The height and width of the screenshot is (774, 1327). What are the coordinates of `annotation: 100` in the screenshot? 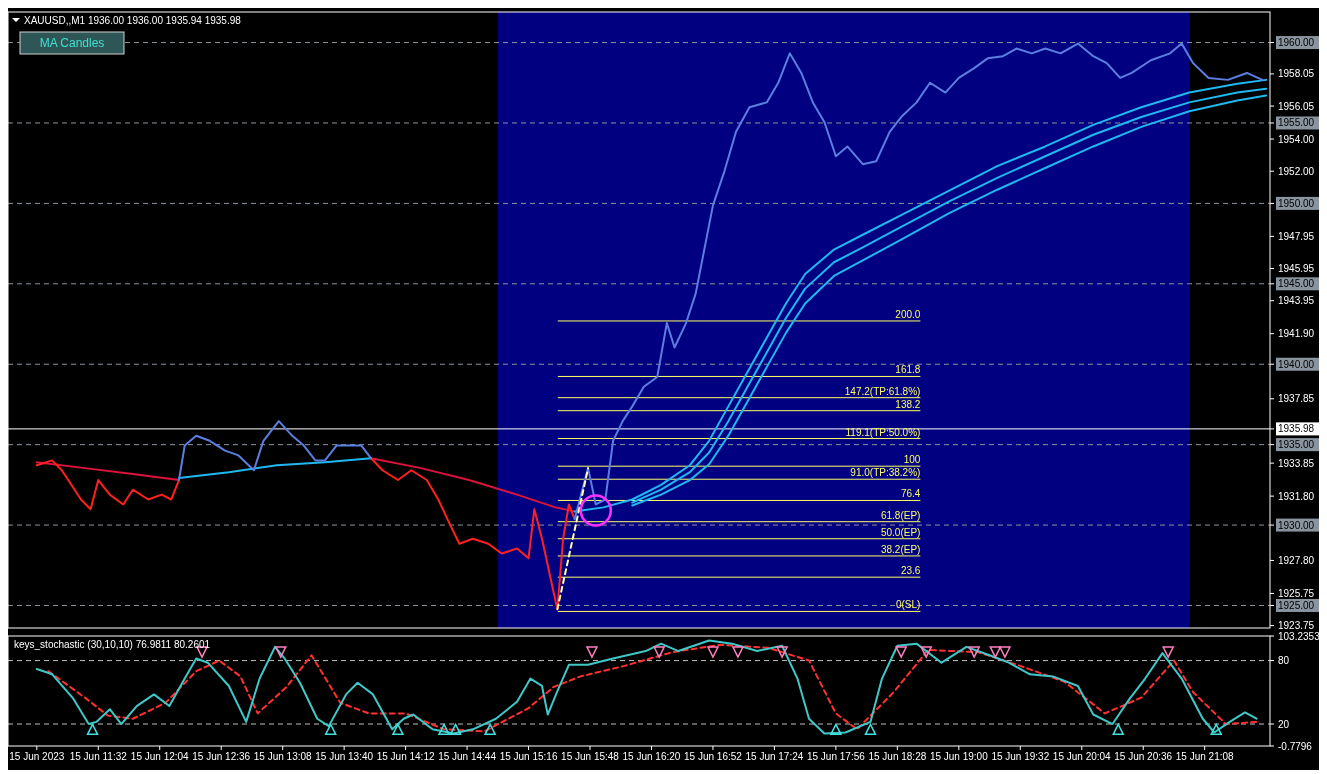 It's located at (912, 460).